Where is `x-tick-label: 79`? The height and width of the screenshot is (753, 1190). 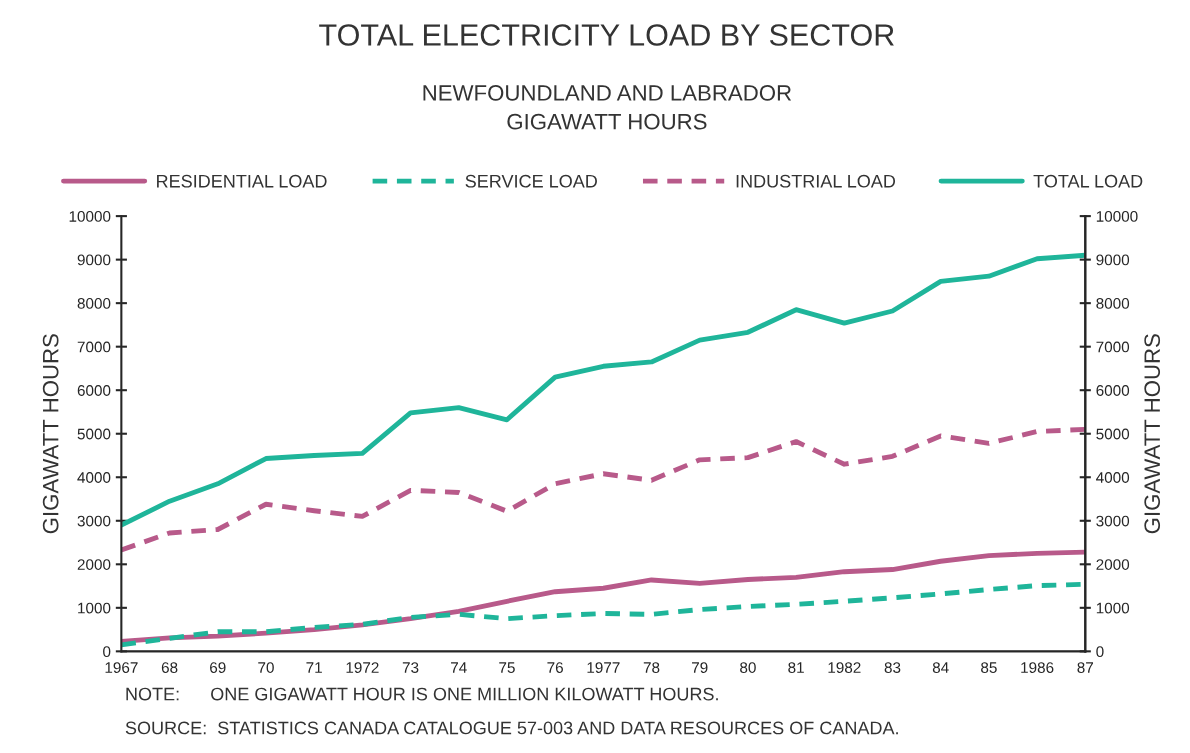
x-tick-label: 79 is located at coordinates (700, 667).